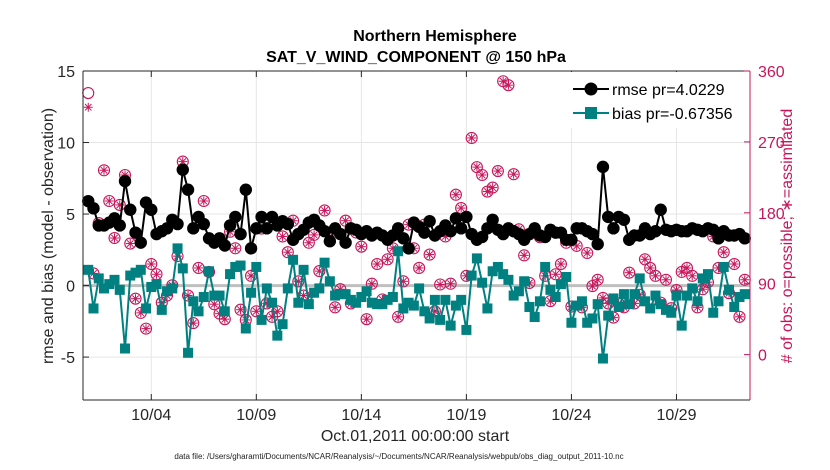 This screenshot has height=470, width=830. I want to click on legend-rmse-label: rmse pr=4.0229, so click(668, 90).